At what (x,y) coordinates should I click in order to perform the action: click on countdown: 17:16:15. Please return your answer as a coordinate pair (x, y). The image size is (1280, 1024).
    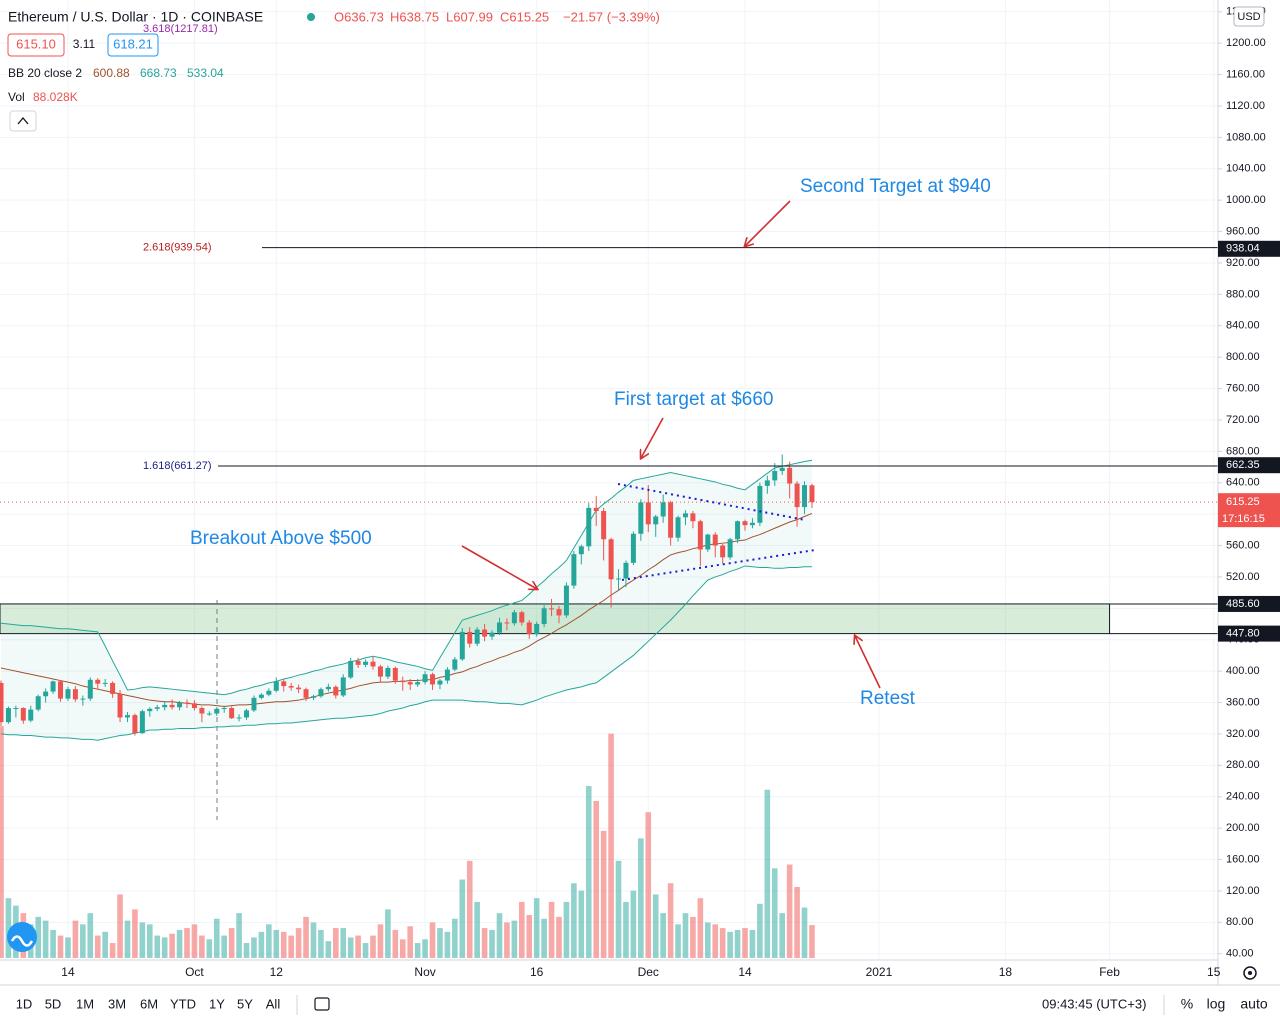
    Looking at the image, I should click on (1243, 519).